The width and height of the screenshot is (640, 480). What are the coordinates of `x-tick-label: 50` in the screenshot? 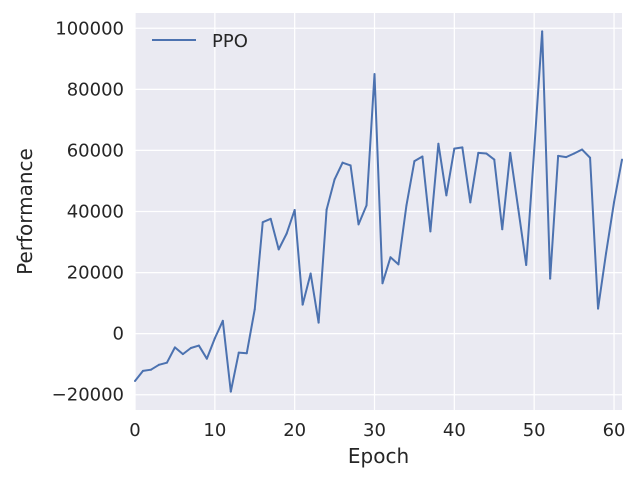 It's located at (534, 430).